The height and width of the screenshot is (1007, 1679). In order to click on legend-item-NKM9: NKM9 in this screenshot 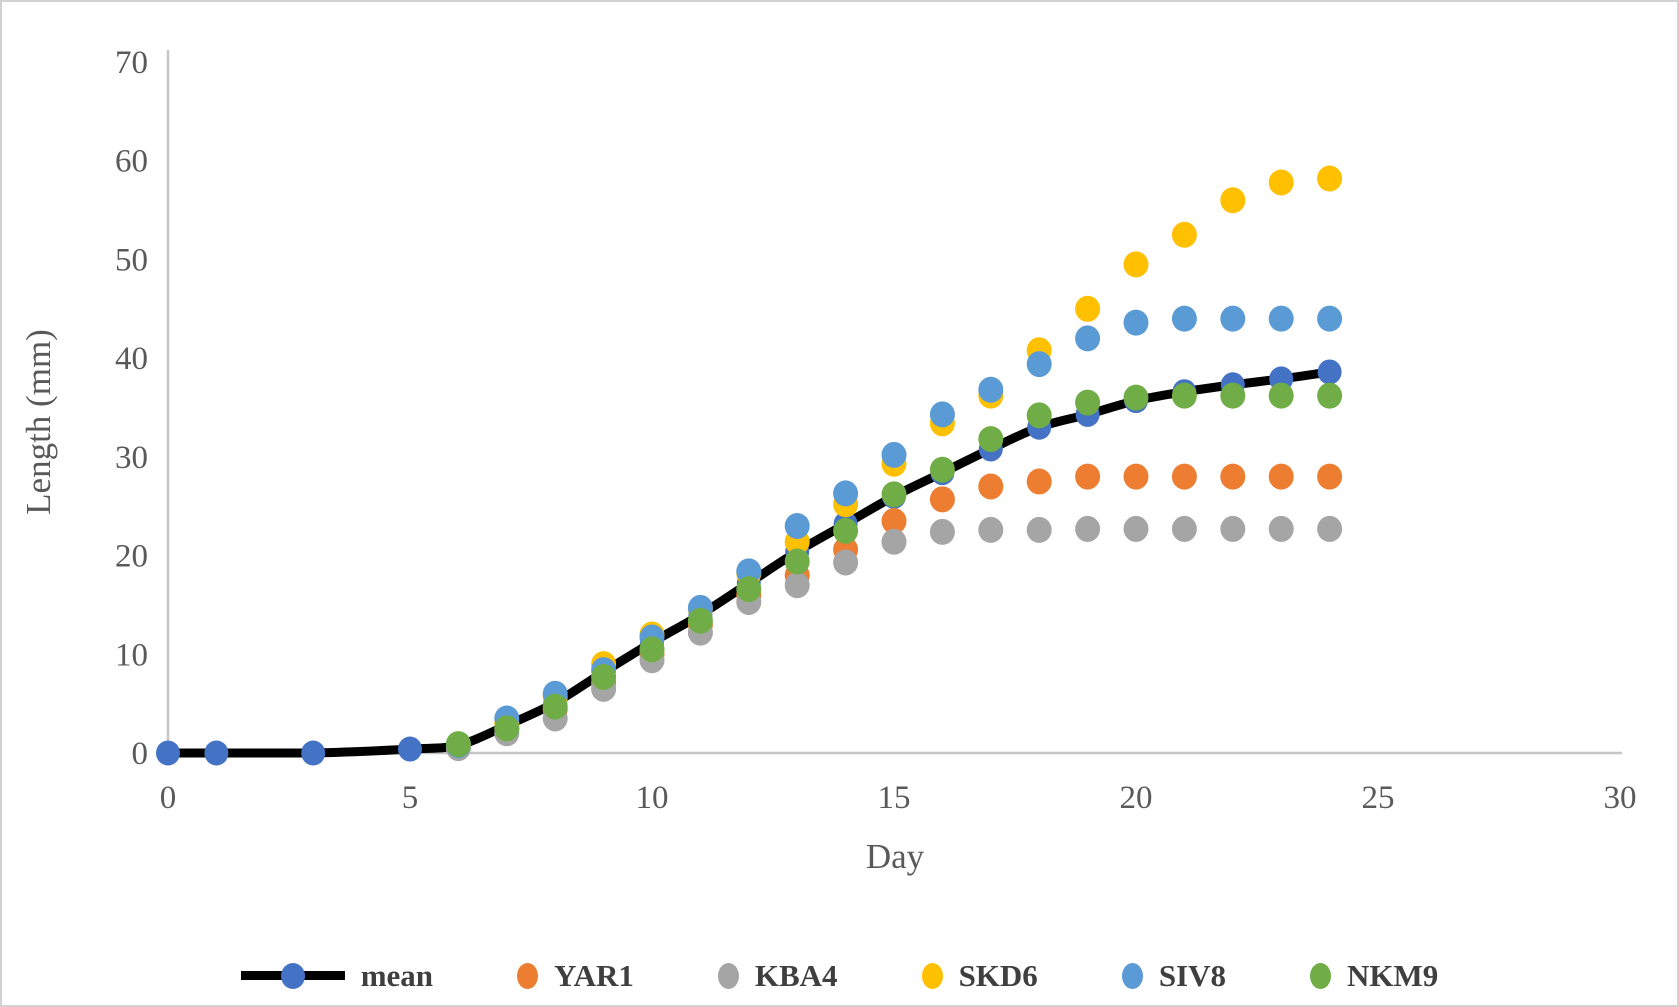, I will do `click(1374, 975)`.